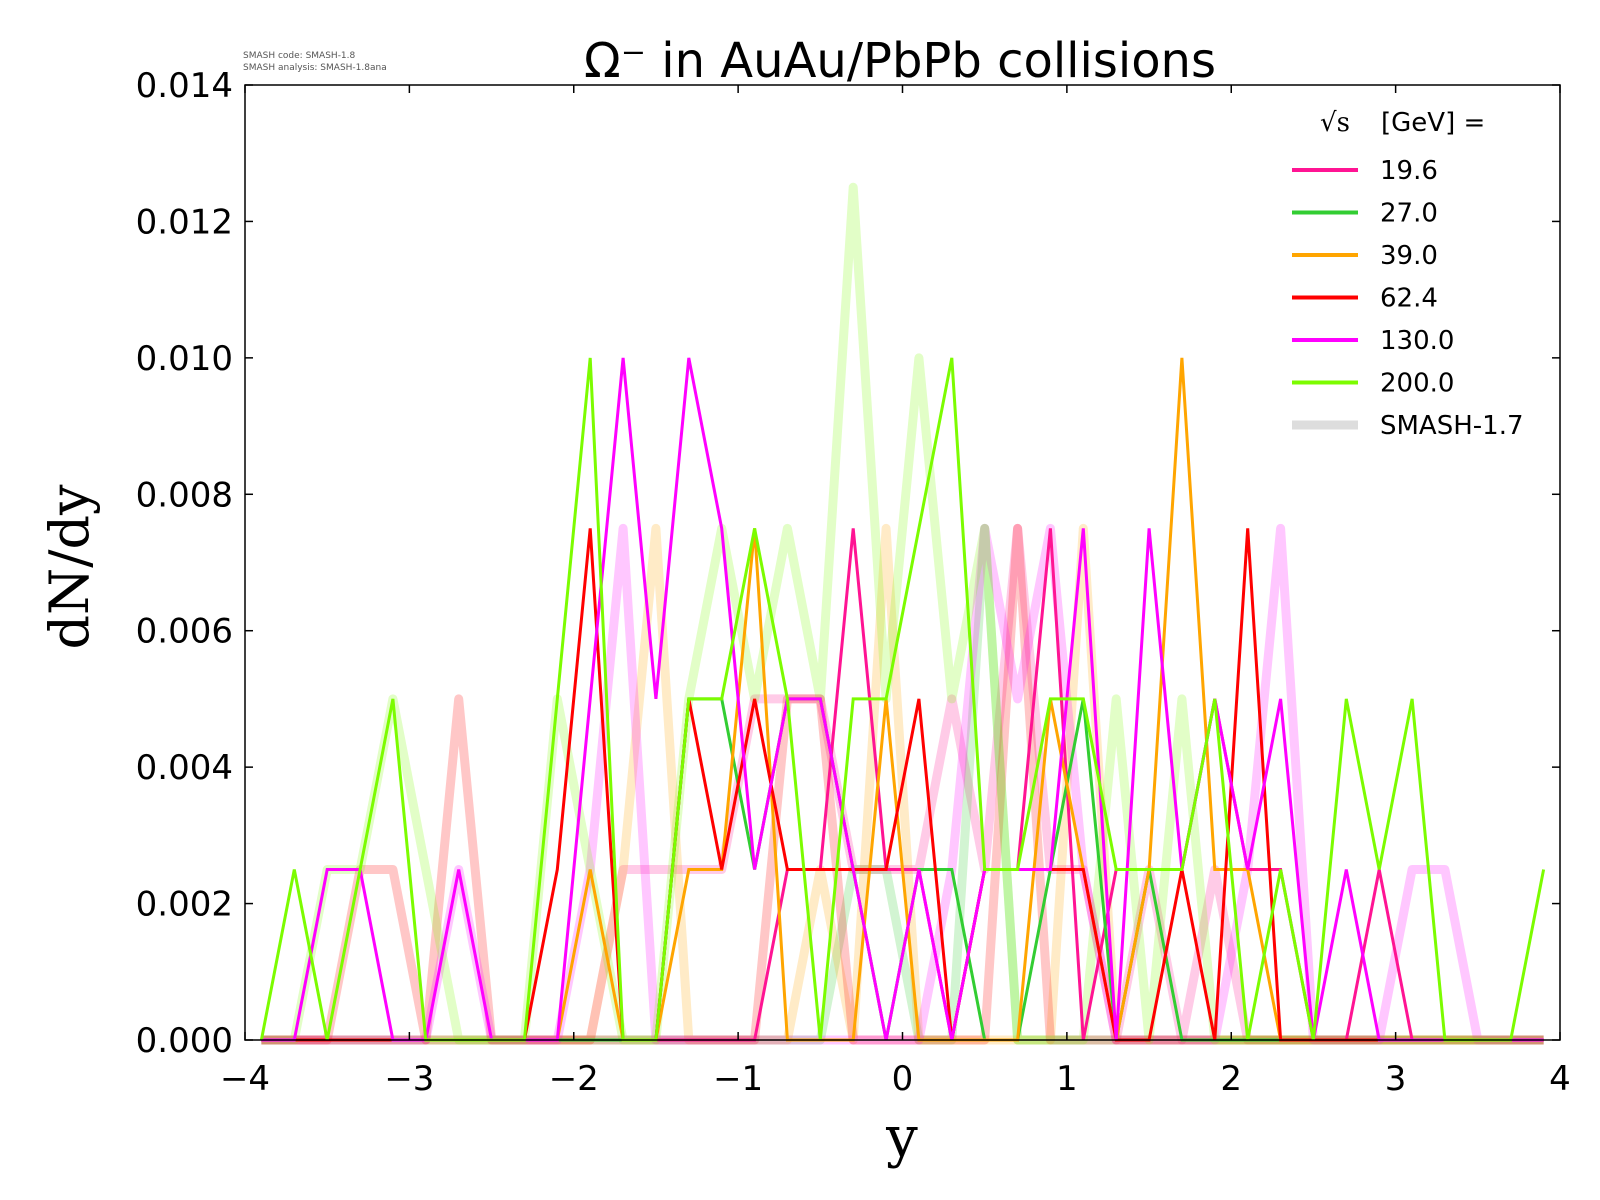 This screenshot has height=1200, width=1600. What do you see at coordinates (184, 222) in the screenshot?
I see `y-tick-label: 0.012` at bounding box center [184, 222].